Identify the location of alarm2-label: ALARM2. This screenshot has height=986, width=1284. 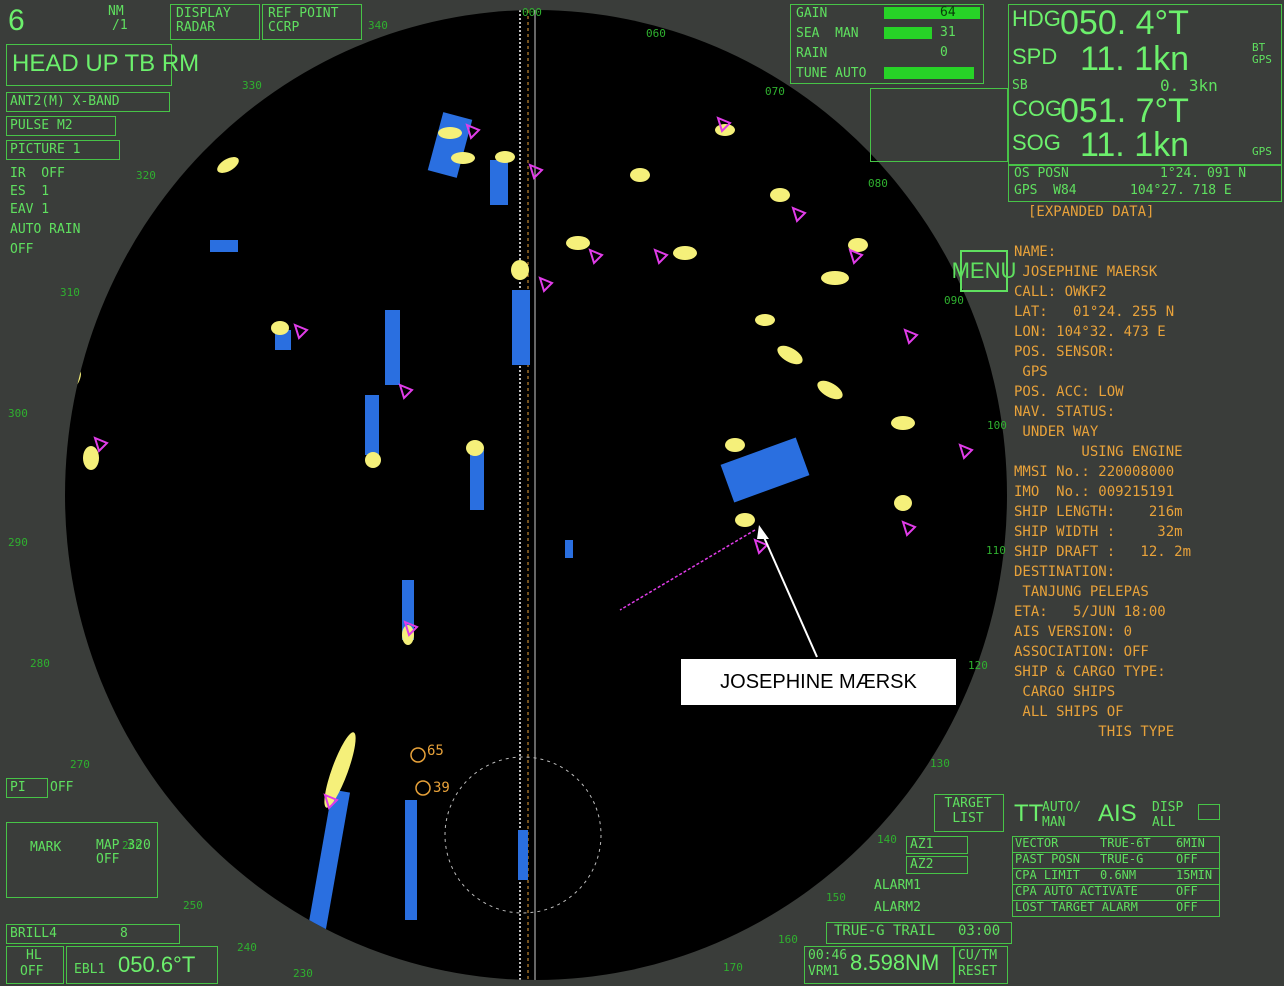
(897, 907).